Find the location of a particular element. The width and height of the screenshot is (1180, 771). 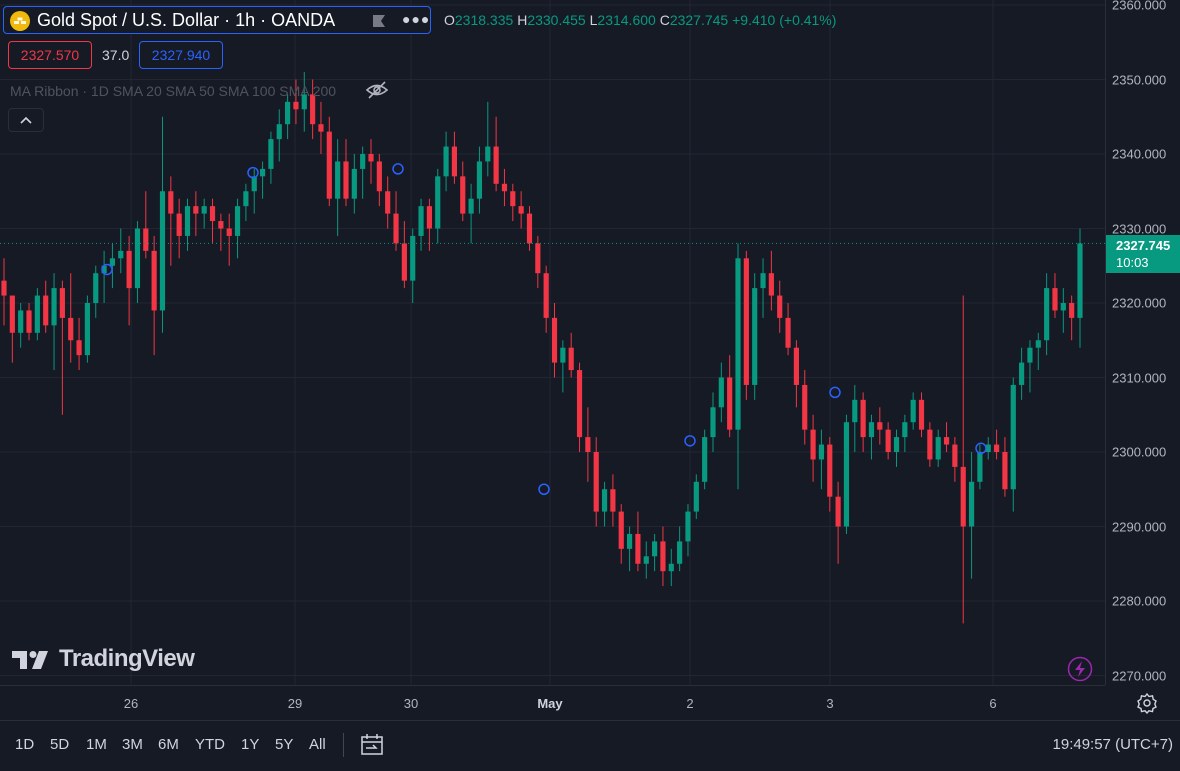

session-marker is located at coordinates (398, 169).